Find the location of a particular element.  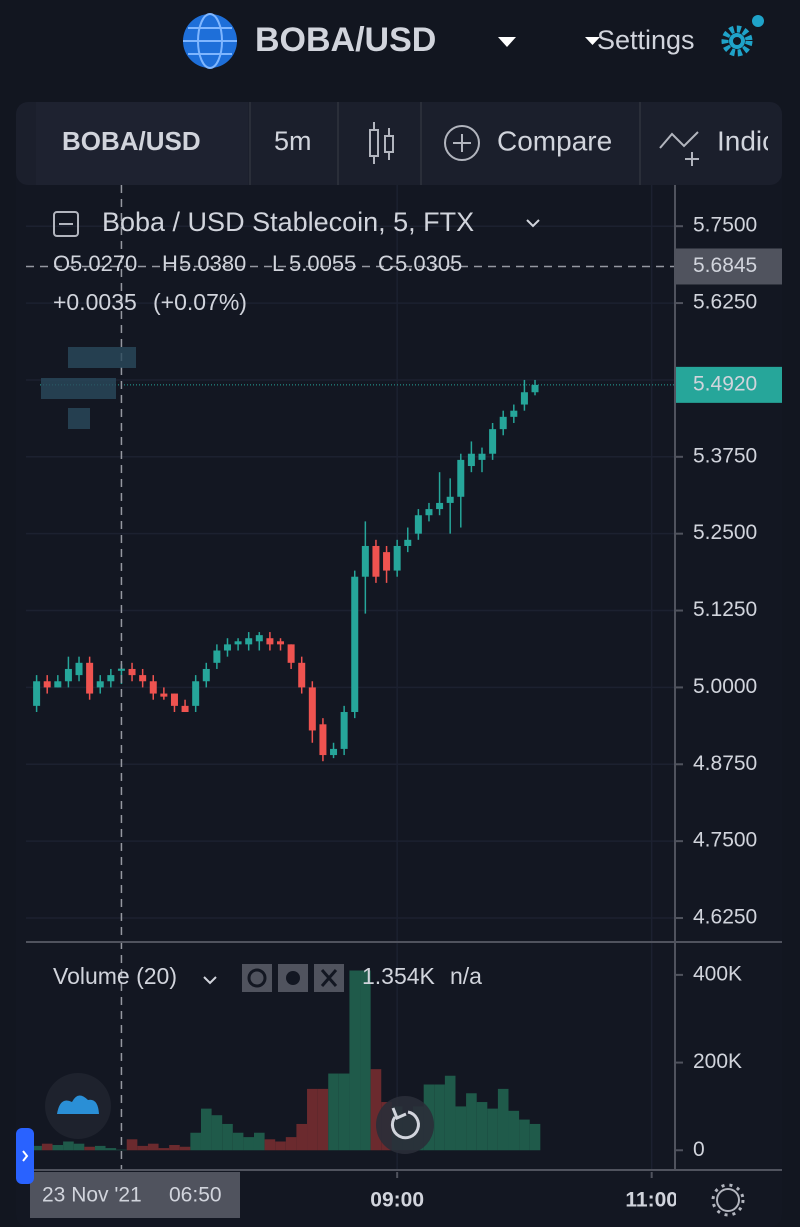

x-tick-label: 11:00 is located at coordinates (651, 1200).